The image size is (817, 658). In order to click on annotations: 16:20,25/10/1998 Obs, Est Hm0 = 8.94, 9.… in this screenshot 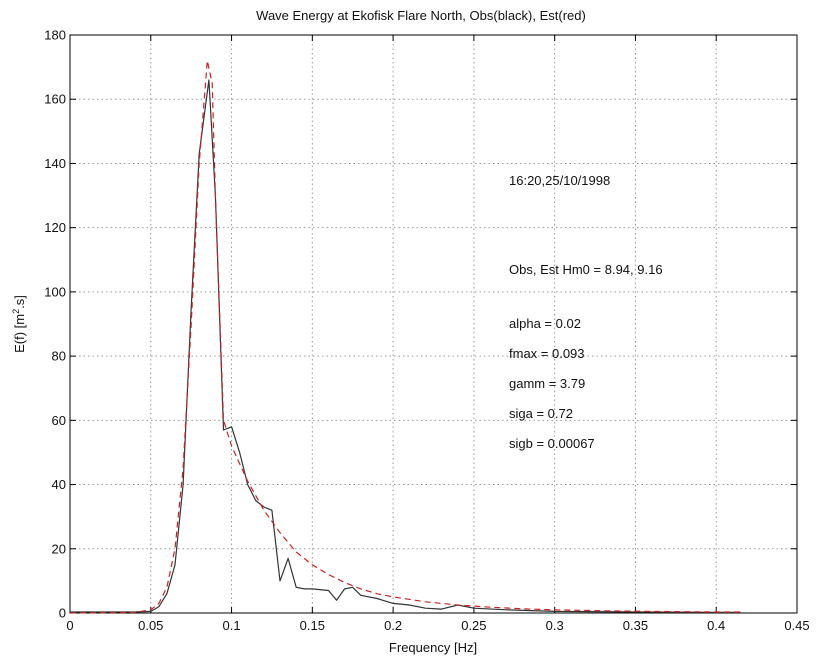, I will do `click(586, 312)`.